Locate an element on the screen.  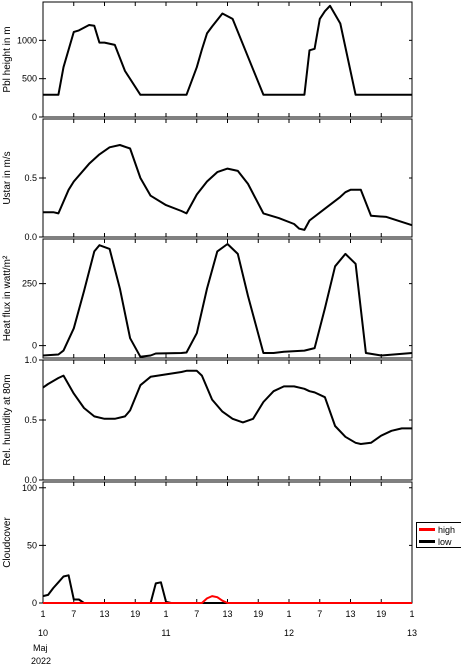
y-tick-label: 50 is located at coordinates (32, 545).